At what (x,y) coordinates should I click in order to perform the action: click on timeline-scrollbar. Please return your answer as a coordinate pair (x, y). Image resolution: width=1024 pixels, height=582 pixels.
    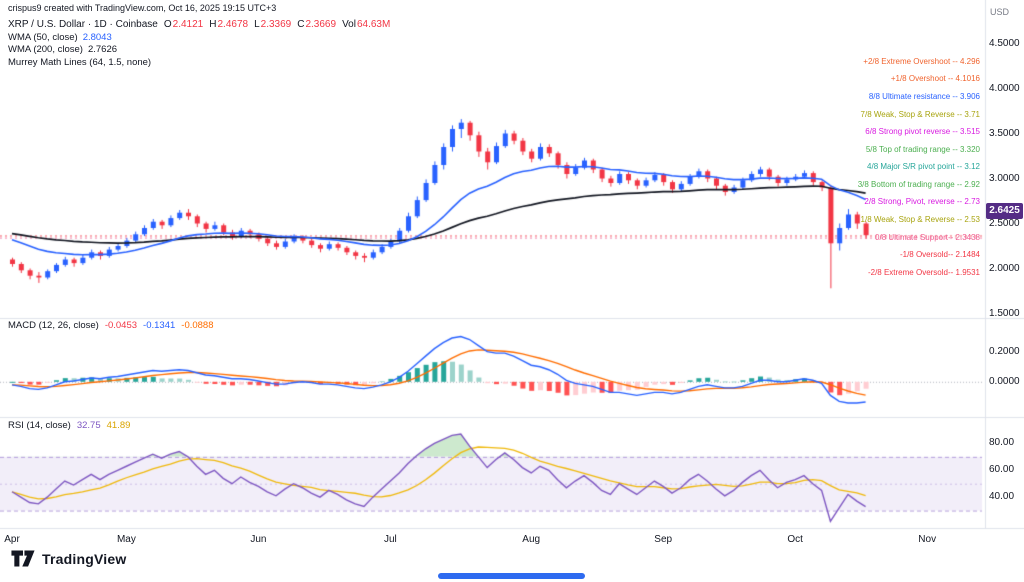
    Looking at the image, I should click on (511, 576).